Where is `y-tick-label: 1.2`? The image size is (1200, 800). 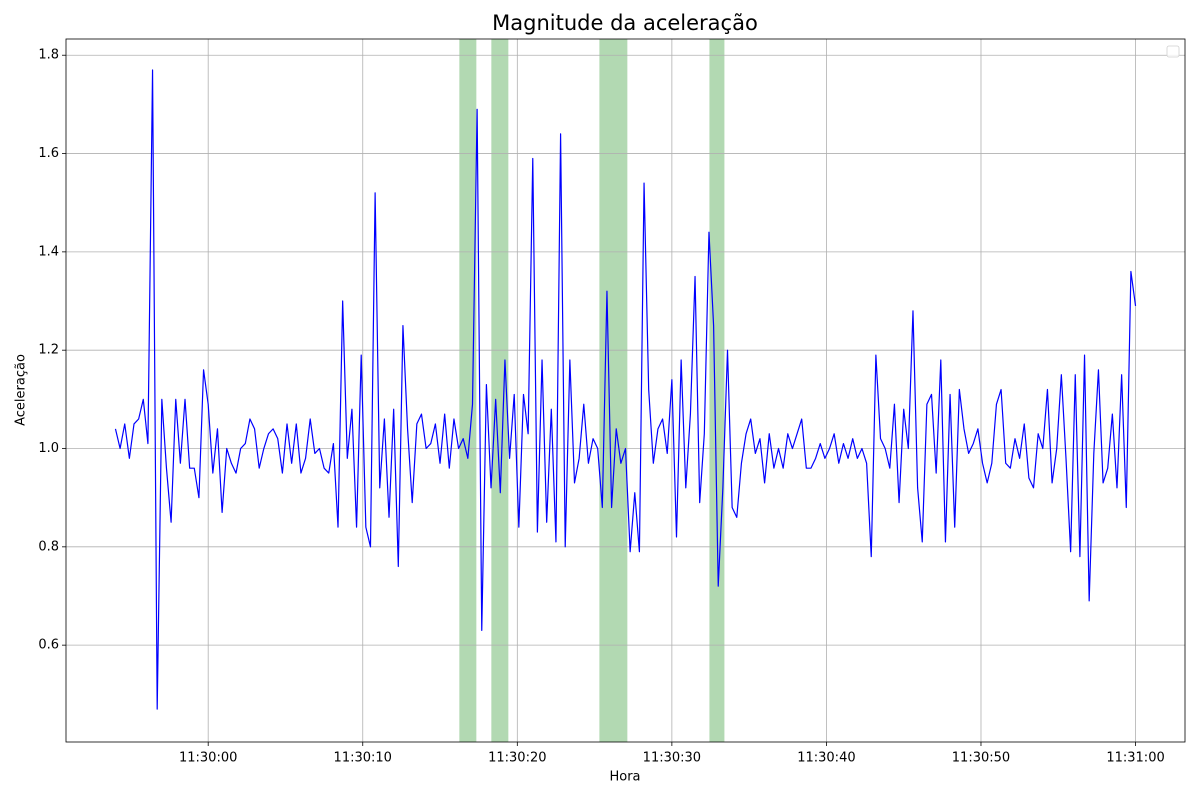 y-tick-label: 1.2 is located at coordinates (48, 350).